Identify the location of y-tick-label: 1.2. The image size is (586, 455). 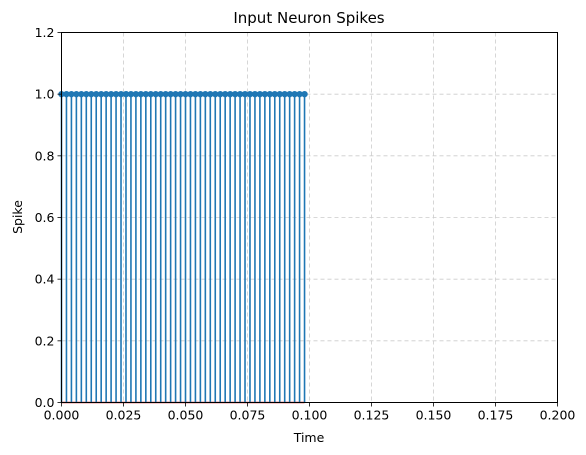
(45, 32).